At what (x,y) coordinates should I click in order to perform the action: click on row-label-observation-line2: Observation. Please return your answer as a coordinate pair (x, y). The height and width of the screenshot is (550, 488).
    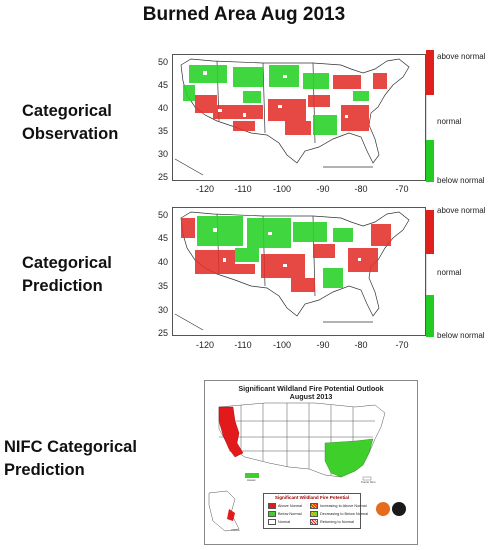
    Looking at the image, I should click on (70, 134).